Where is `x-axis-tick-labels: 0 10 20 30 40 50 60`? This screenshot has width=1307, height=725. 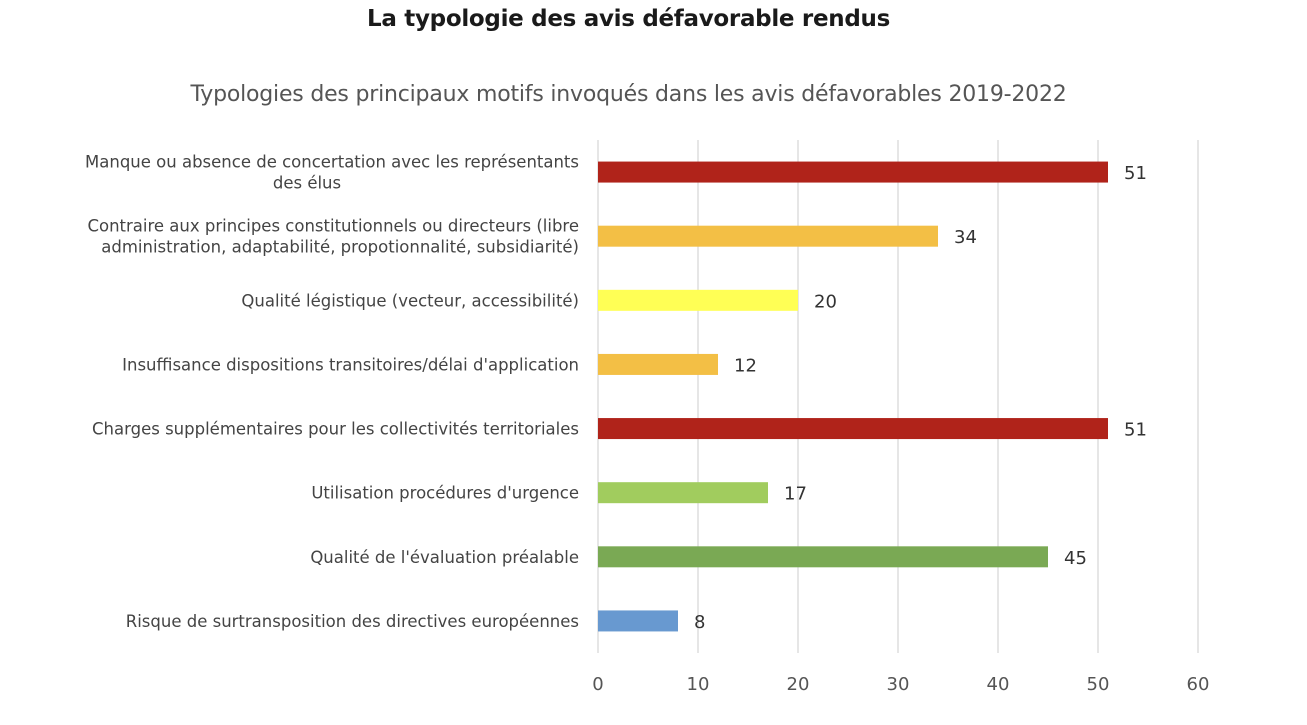 x-axis-tick-labels: 0 10 20 30 40 50 60 is located at coordinates (900, 684).